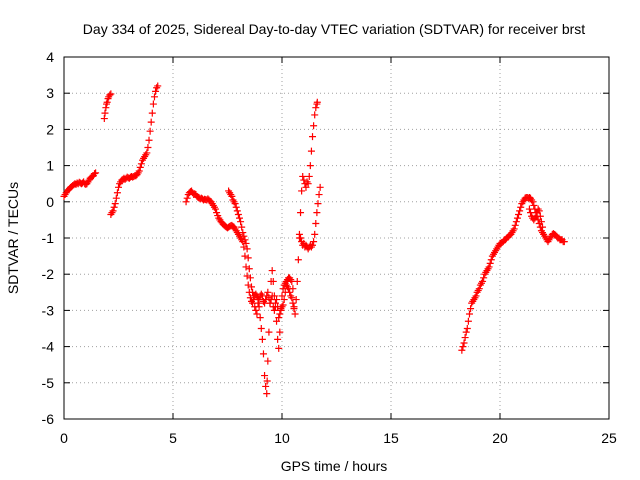  What do you see at coordinates (609, 438) in the screenshot?
I see `x-tick-label: 25` at bounding box center [609, 438].